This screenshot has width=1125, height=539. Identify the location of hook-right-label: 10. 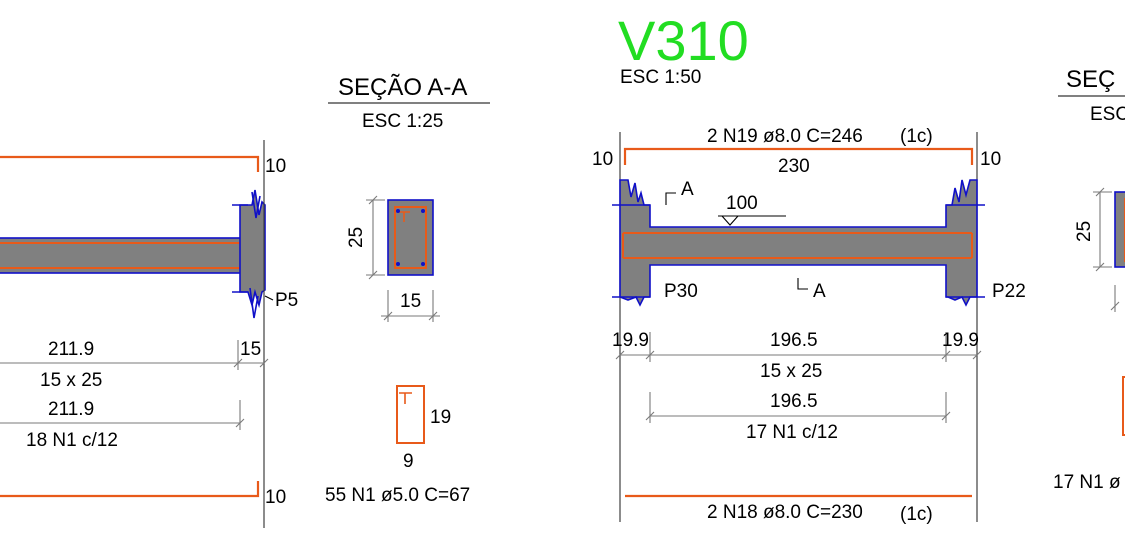
(990, 159).